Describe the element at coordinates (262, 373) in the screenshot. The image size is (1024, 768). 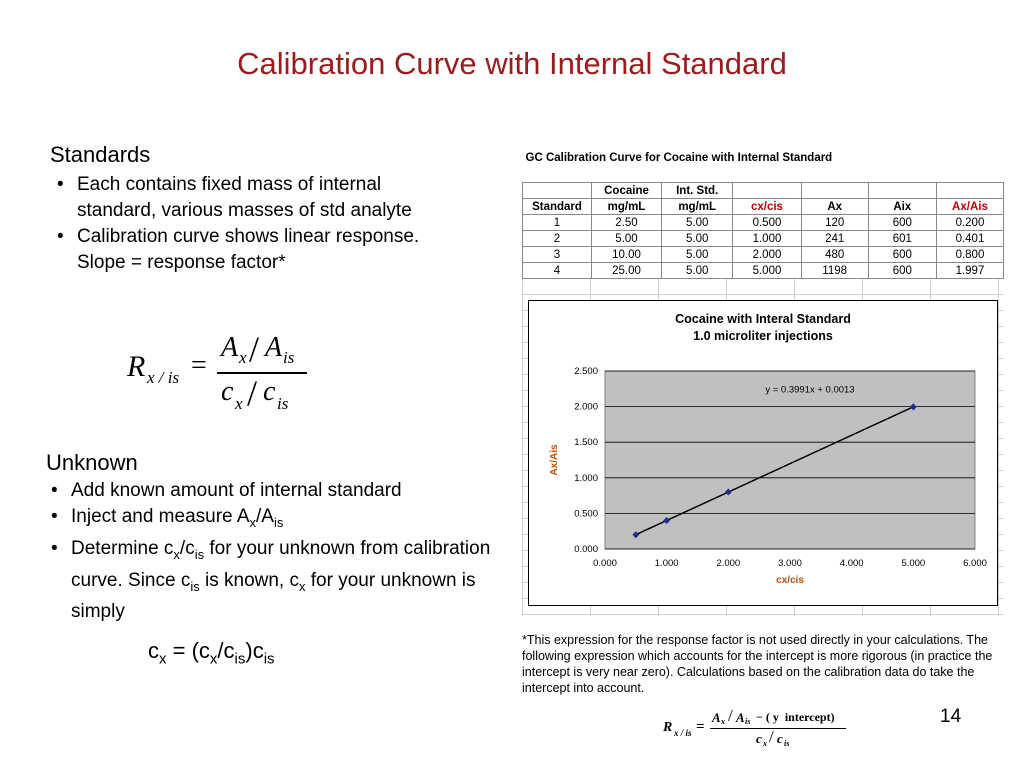
I see `eq-fraction-bar` at that location.